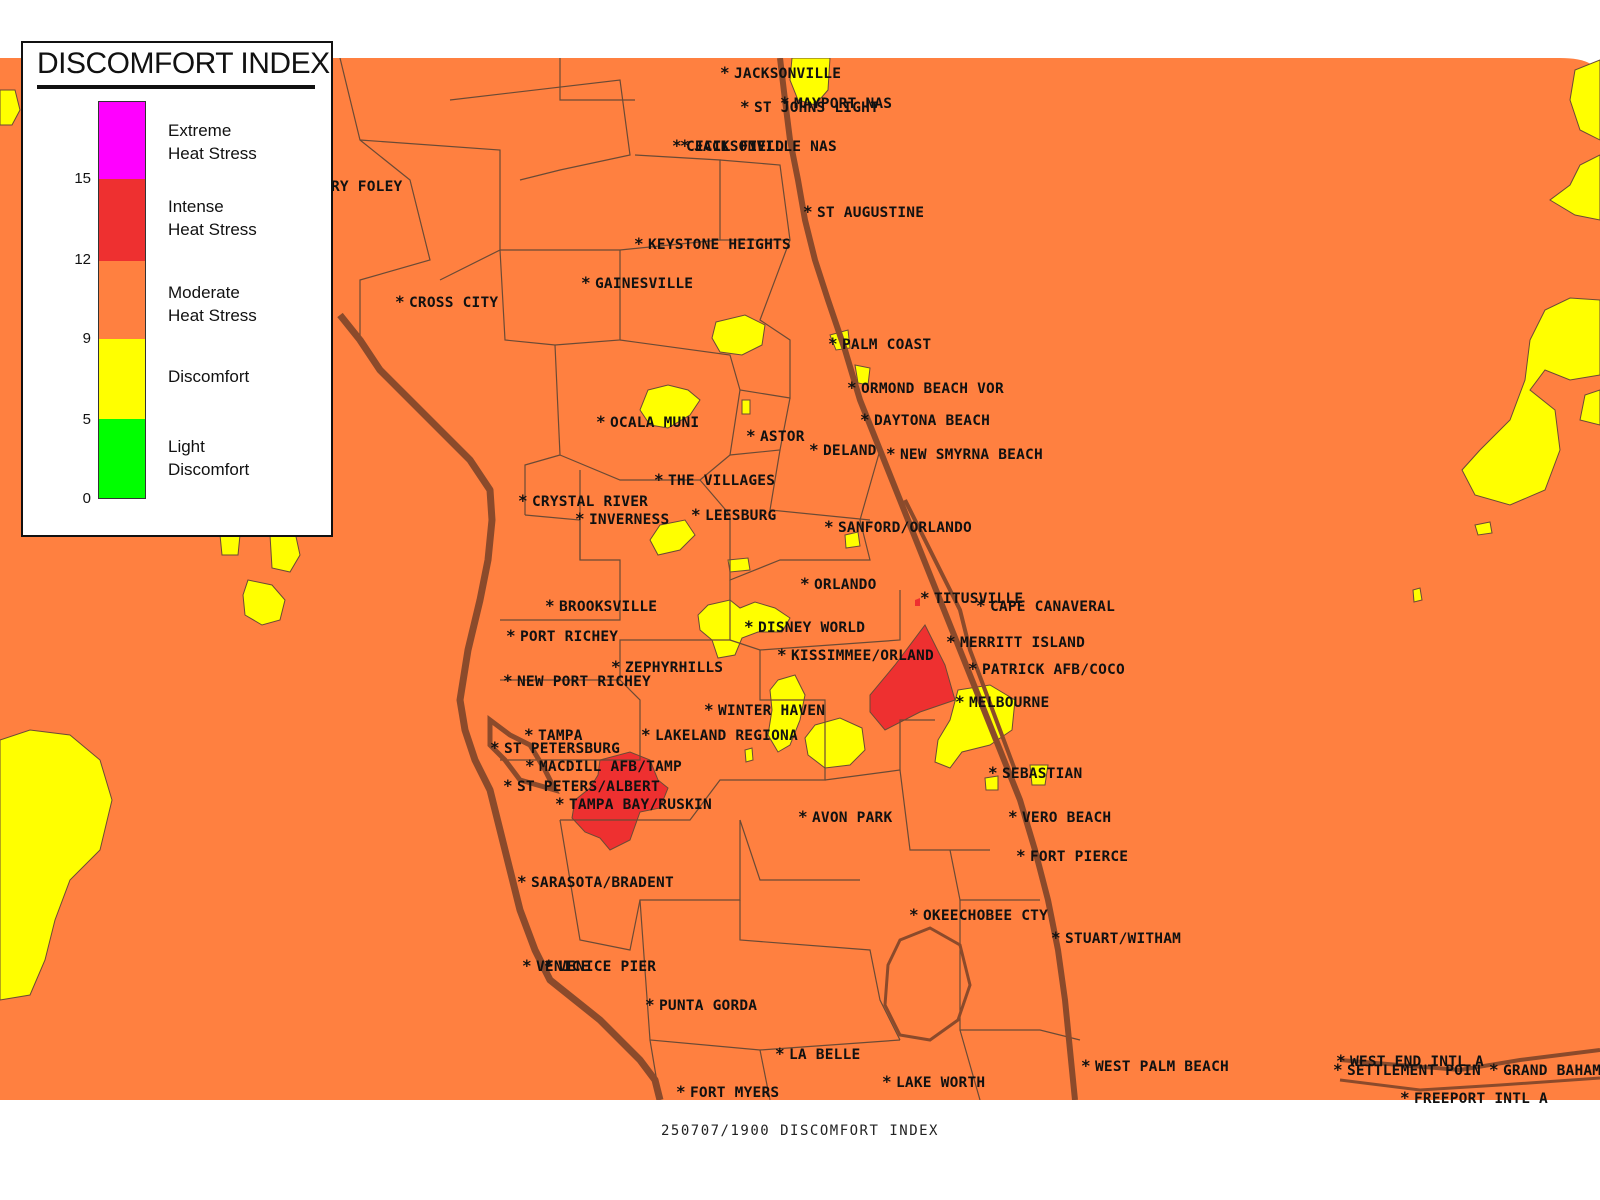  I want to click on city-label: MAYPORT NAS, so click(843, 104).